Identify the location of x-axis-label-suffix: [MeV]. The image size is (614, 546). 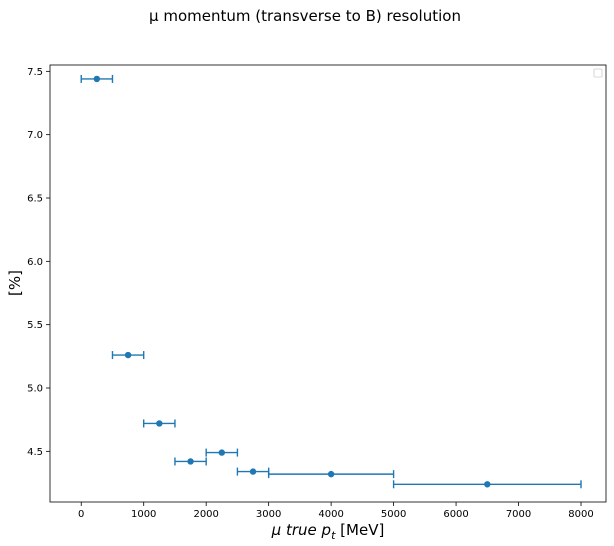
(359, 530).